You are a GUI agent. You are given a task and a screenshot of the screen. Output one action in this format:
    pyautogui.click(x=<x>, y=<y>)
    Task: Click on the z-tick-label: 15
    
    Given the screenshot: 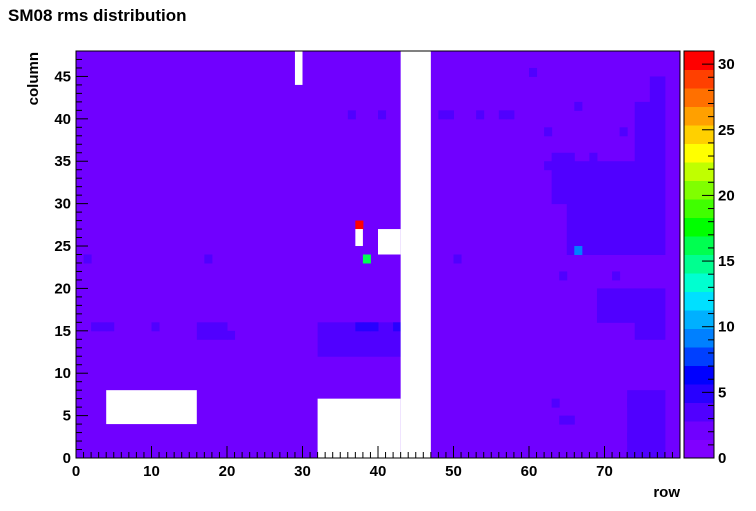 What is the action you would take?
    pyautogui.click(x=726, y=261)
    